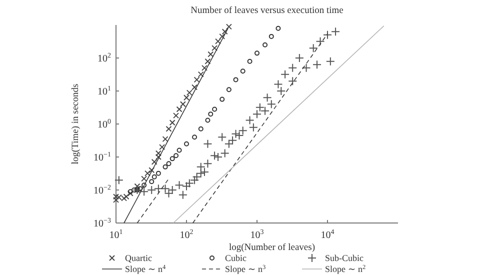  I want to click on y-tick-label: 10$^{−1}$, so click(103, 157).